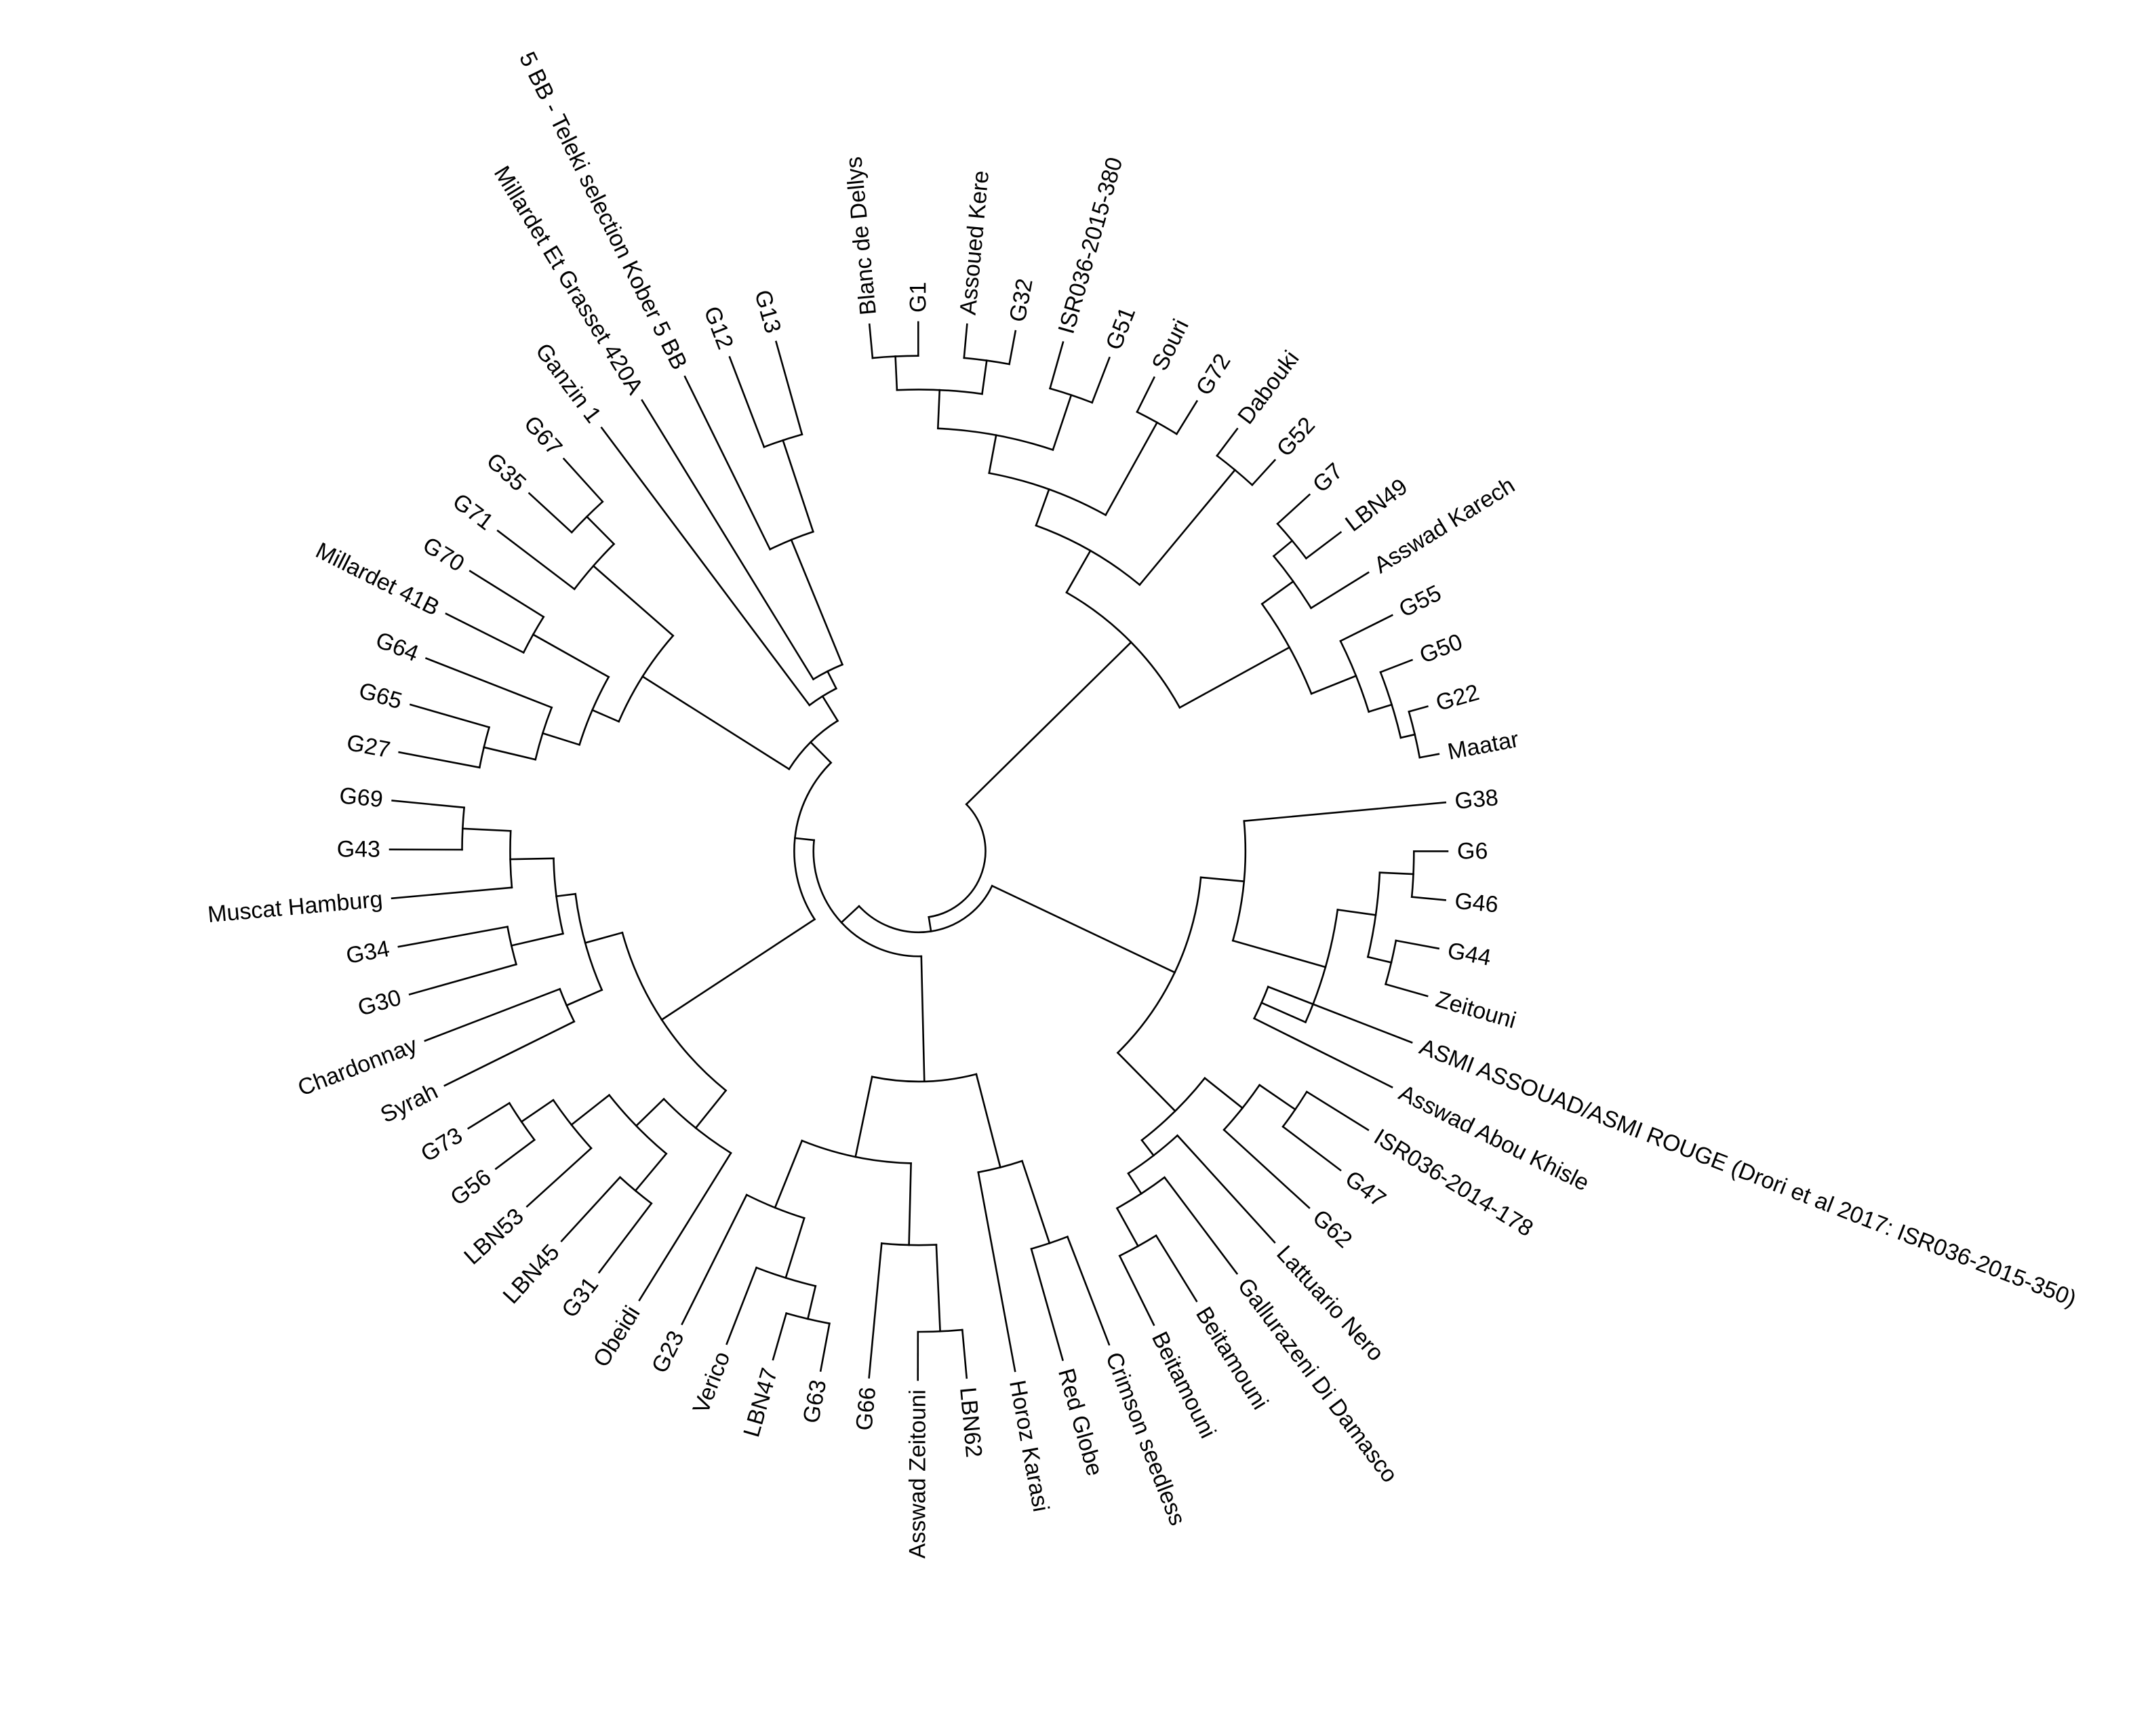  I want to click on leaf-label: Maatar, so click(1483, 746).